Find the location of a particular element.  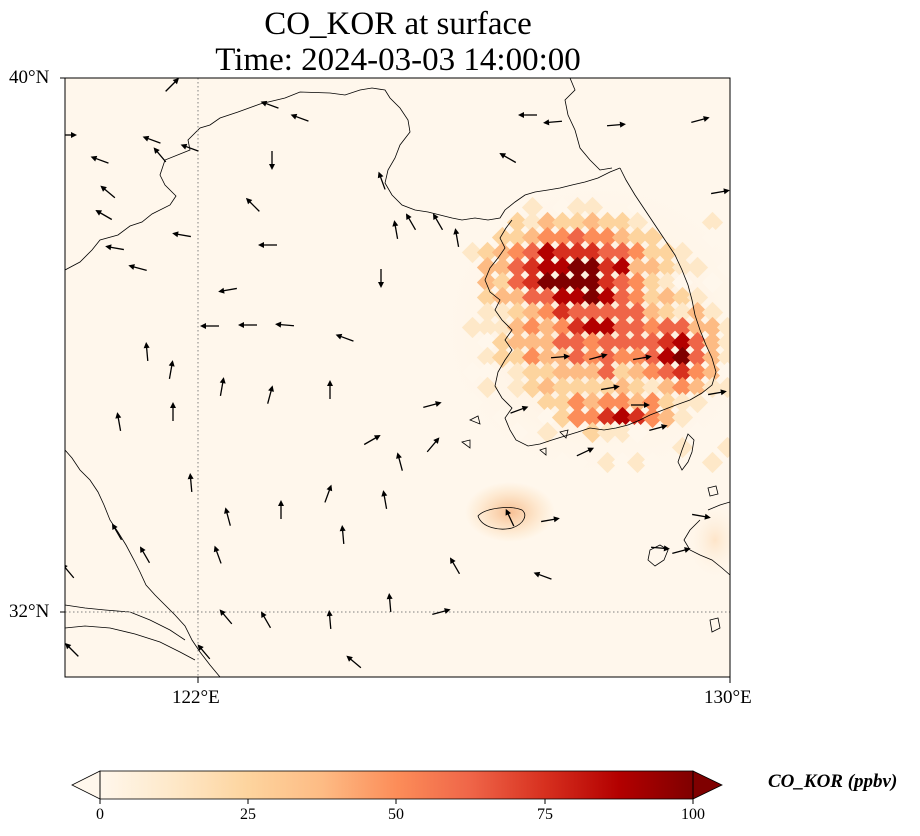

map-title-line-1: CO_KOR at surface is located at coordinates (398, 24).